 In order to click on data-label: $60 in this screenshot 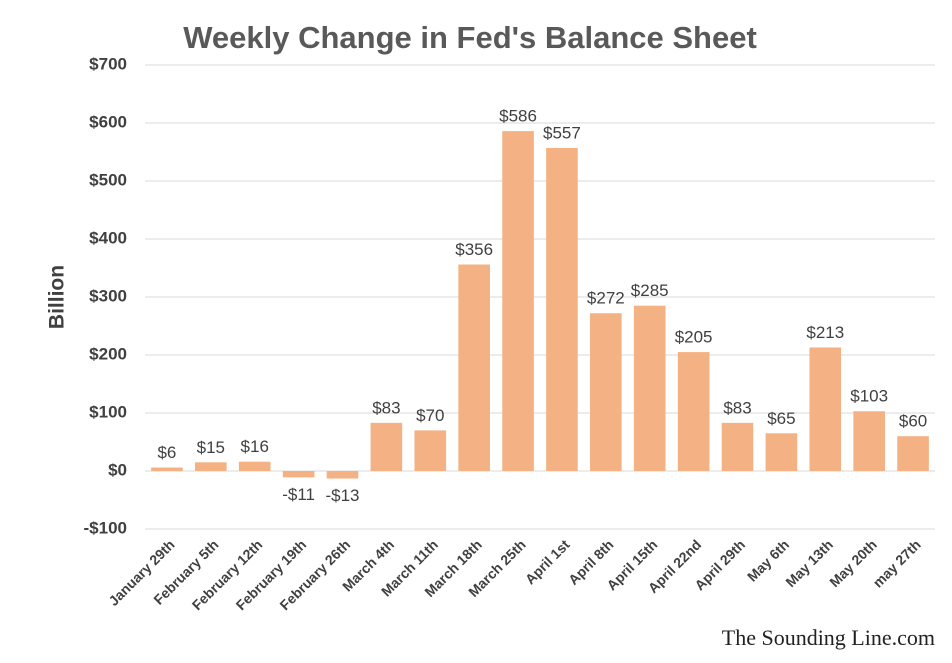, I will do `click(913, 421)`.